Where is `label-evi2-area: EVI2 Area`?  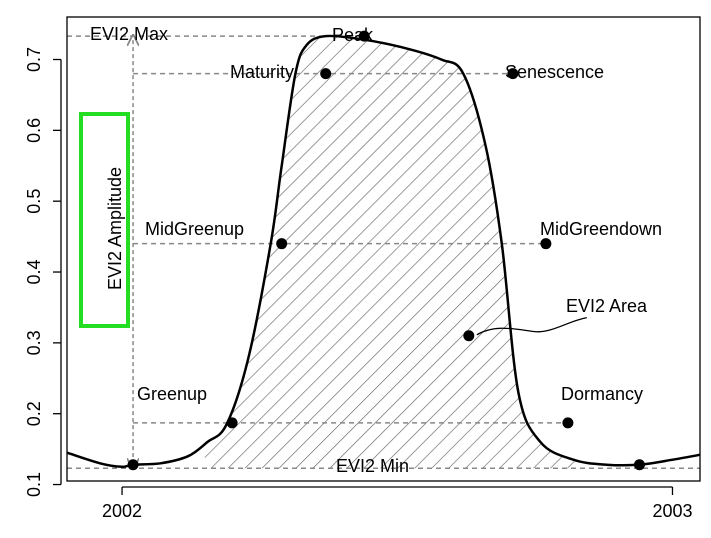
label-evi2-area: EVI2 Area is located at coordinates (607, 306).